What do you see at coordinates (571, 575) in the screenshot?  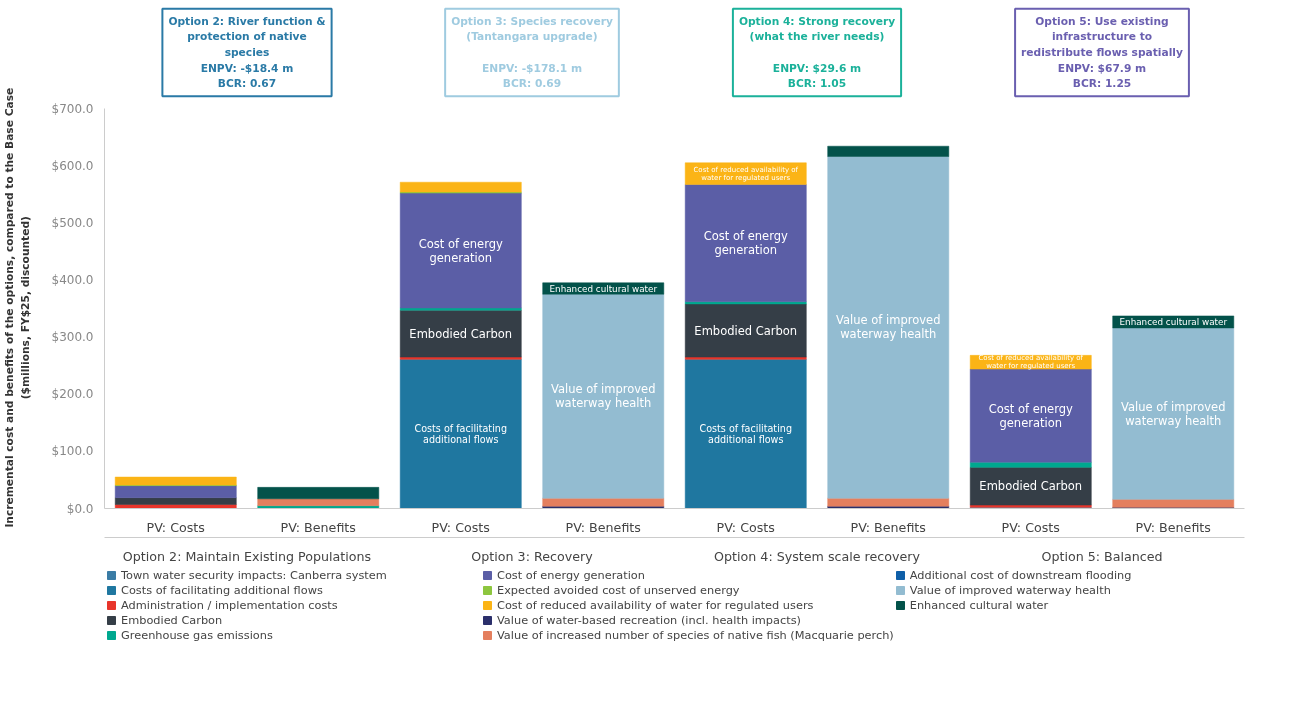 I see `legend-label: Cost of energy generation` at bounding box center [571, 575].